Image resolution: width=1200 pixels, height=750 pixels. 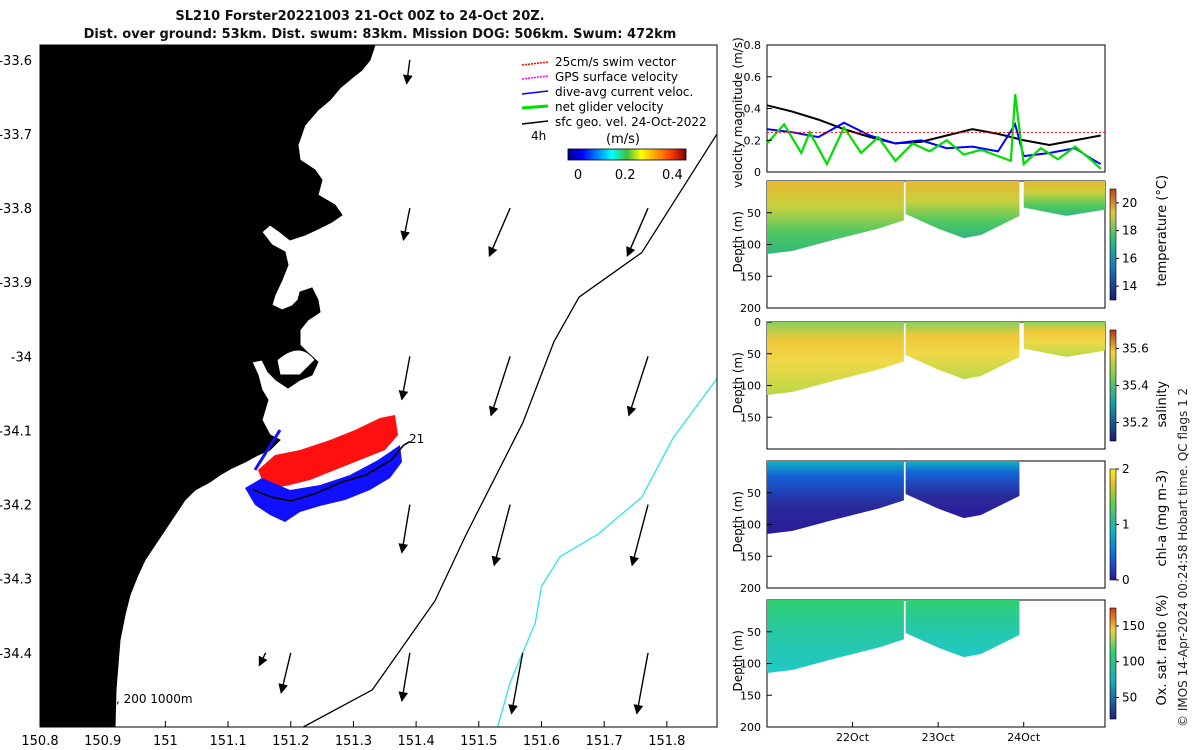 I want to click on map-xtick-label-2: 151, so click(x=165, y=741).